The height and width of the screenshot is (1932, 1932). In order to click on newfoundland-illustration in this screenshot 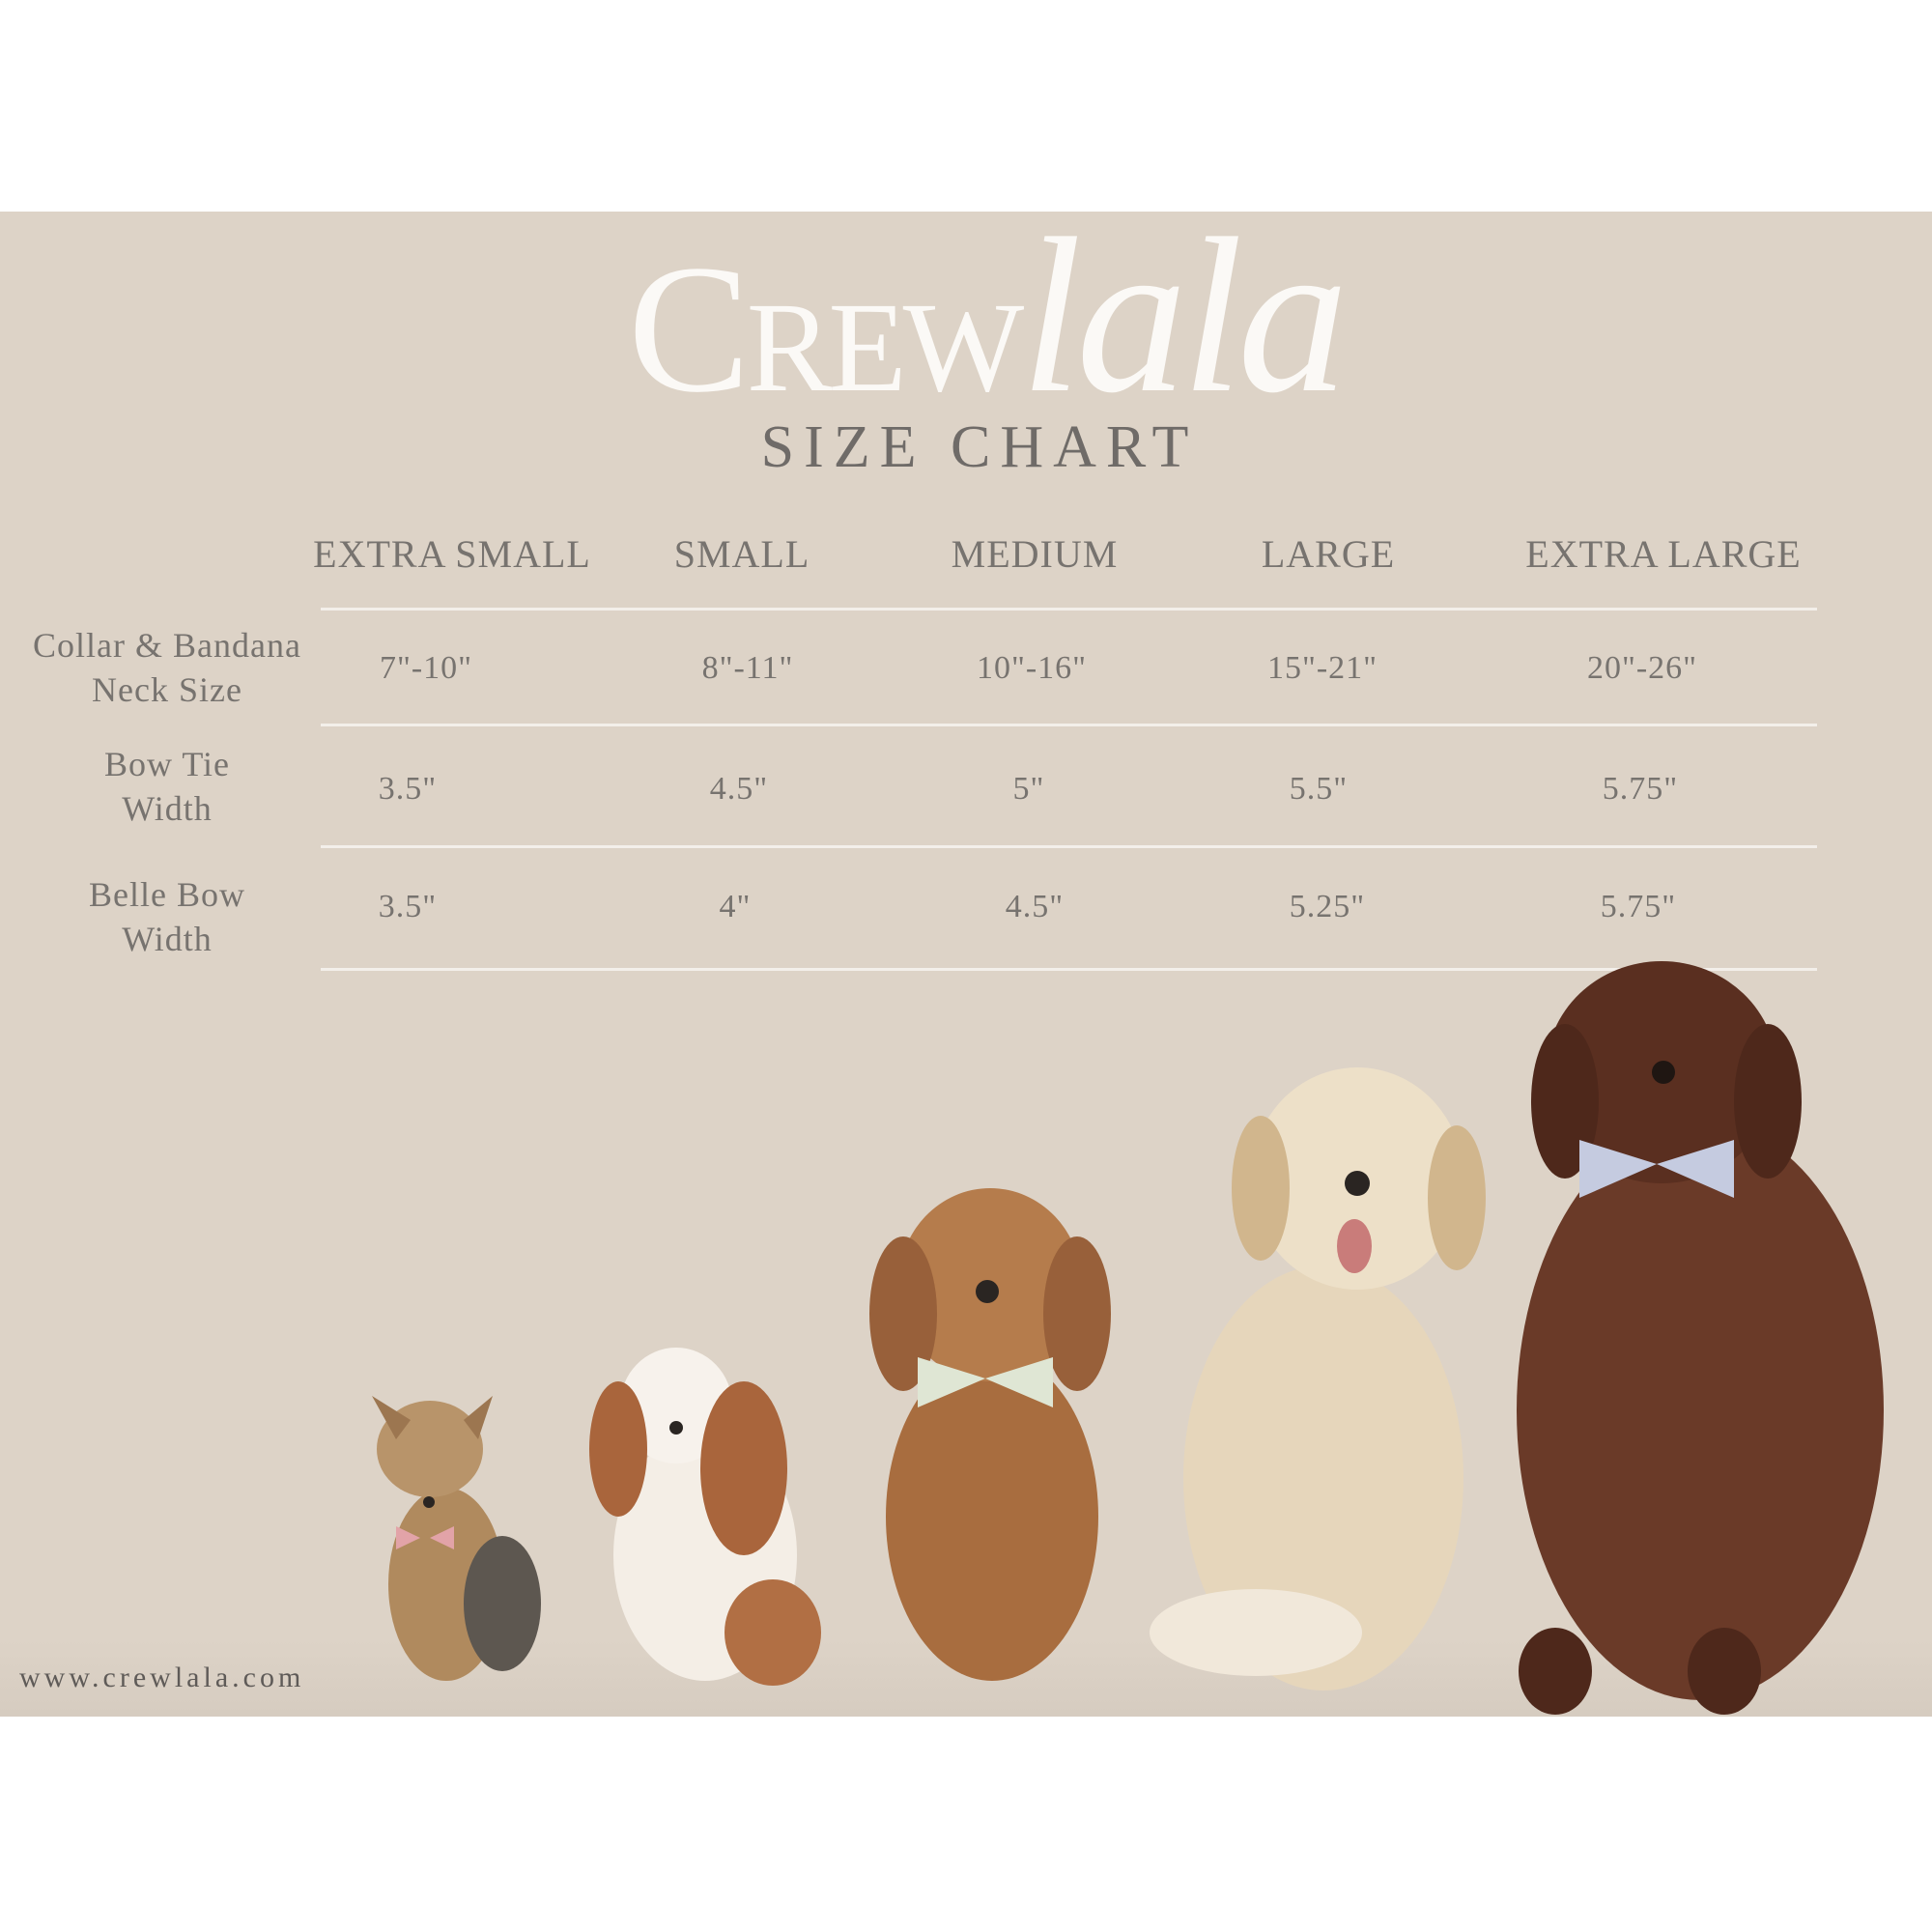, I will do `click(1700, 1338)`.